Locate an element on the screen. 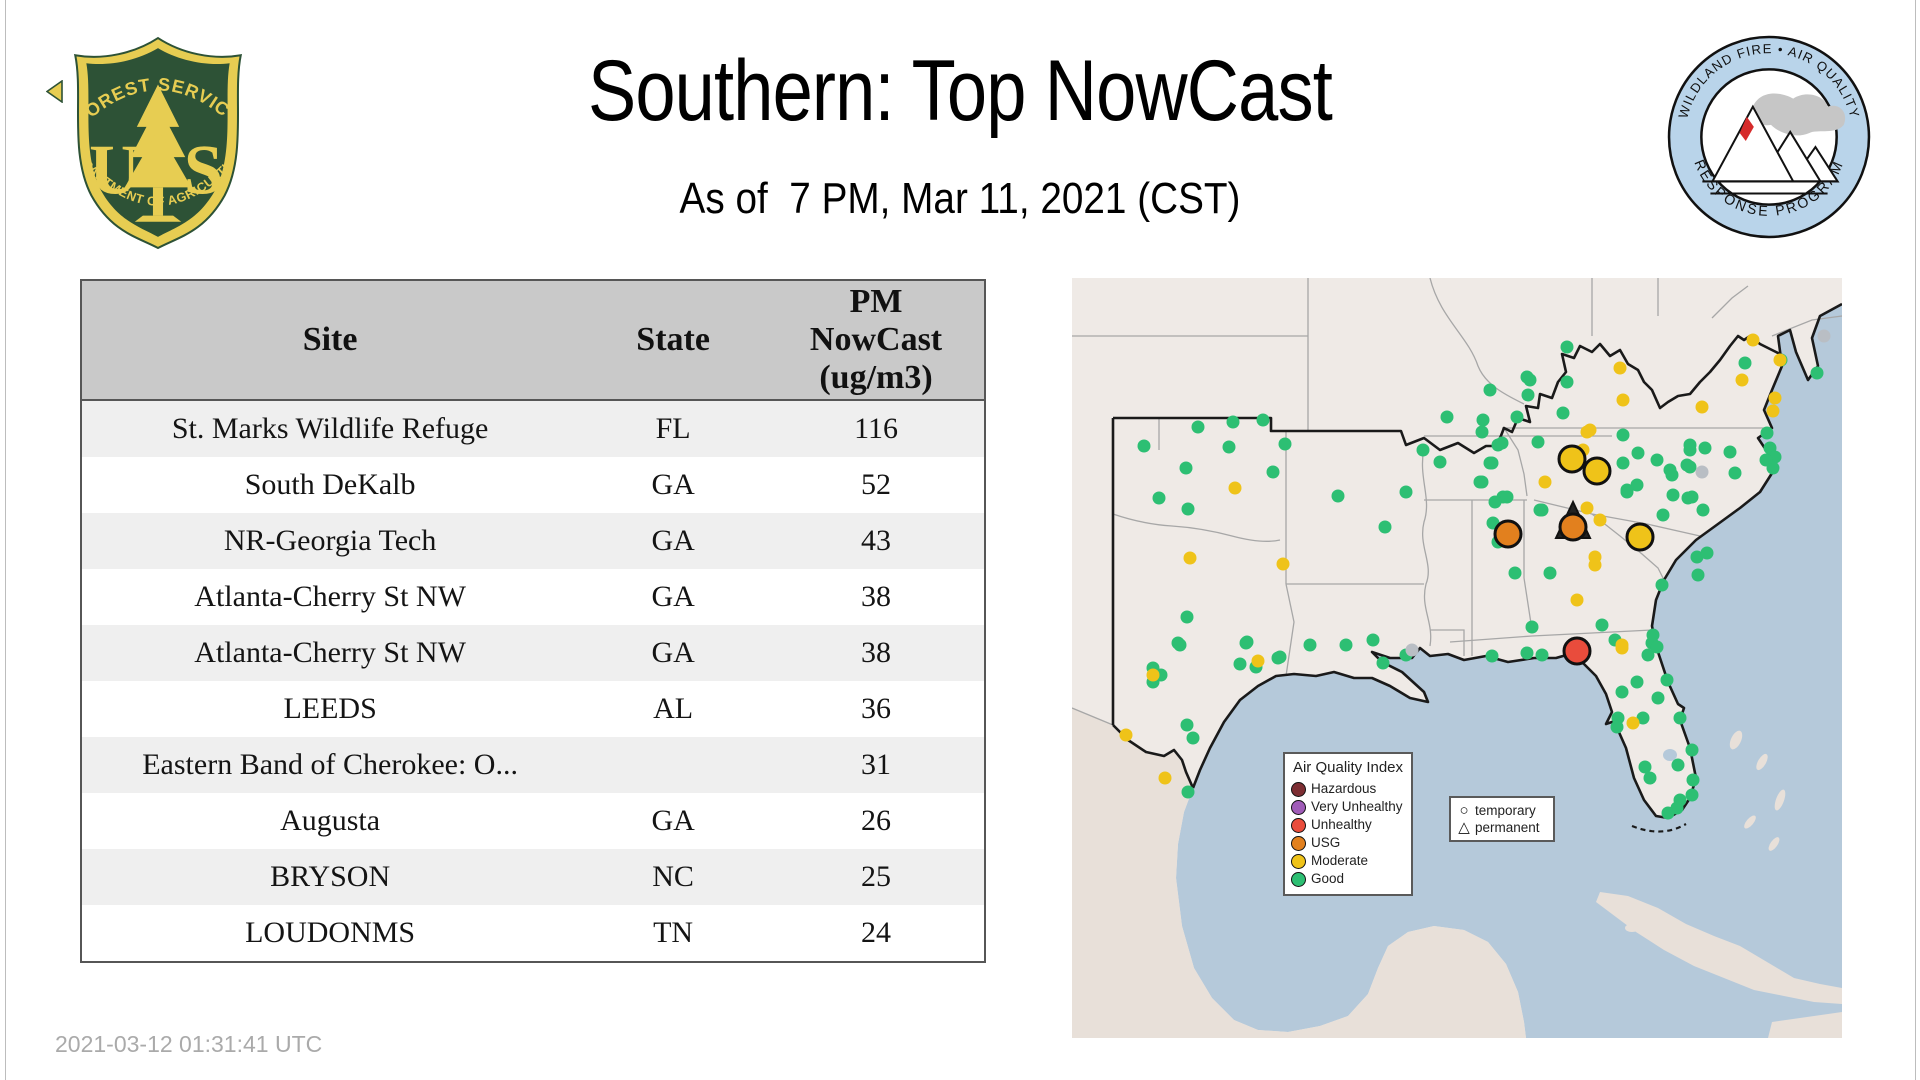  table-row: LEEDS AL 36 is located at coordinates (533, 709).